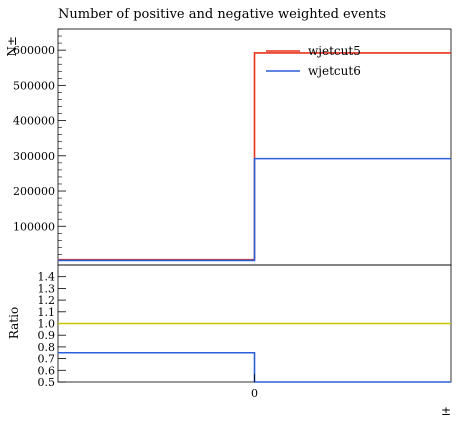  Describe the element at coordinates (334, 71) in the screenshot. I see `legend-label-wjetcut6: wjetcut6` at that location.